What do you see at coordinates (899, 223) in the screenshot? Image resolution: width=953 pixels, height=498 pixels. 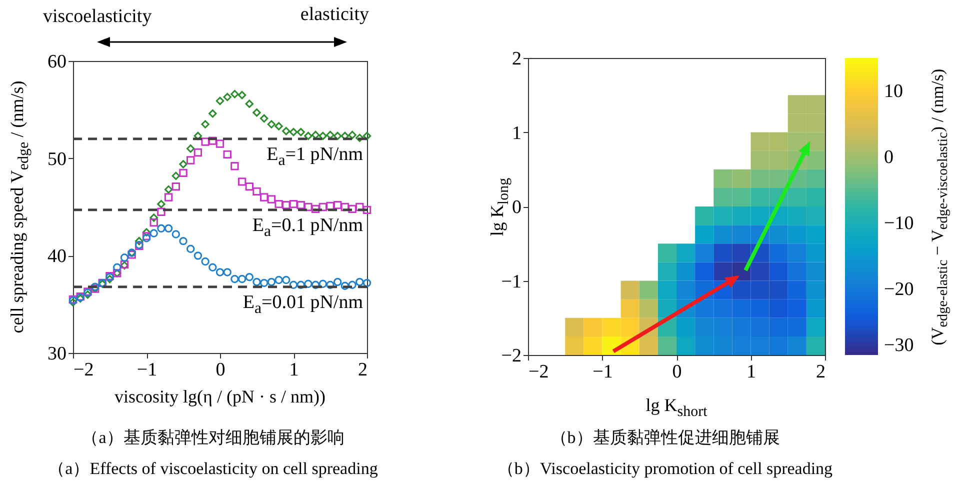 I see `color-bar-label: −10` at bounding box center [899, 223].